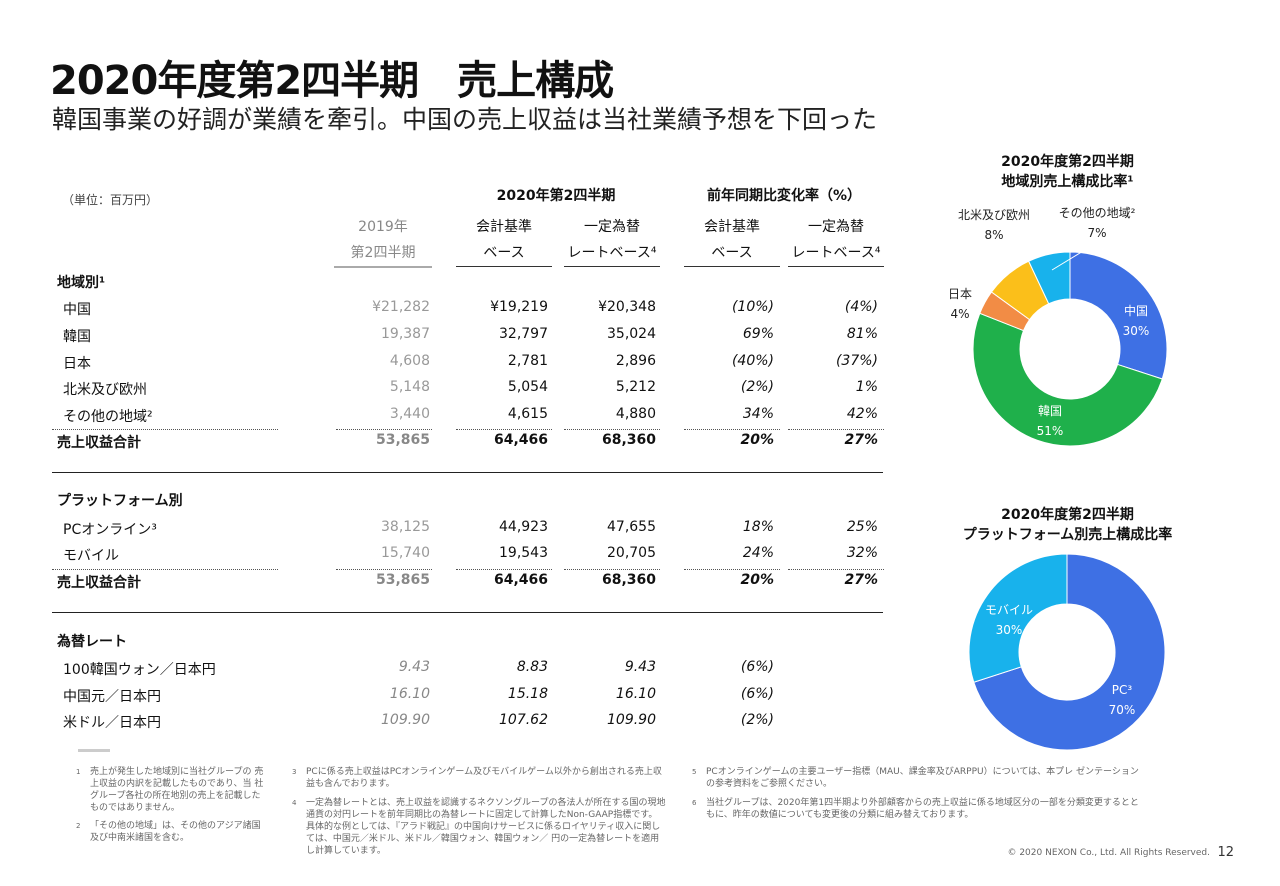  What do you see at coordinates (450, 502) in the screenshot?
I see `section-heading: プラットフォーム別` at bounding box center [450, 502].